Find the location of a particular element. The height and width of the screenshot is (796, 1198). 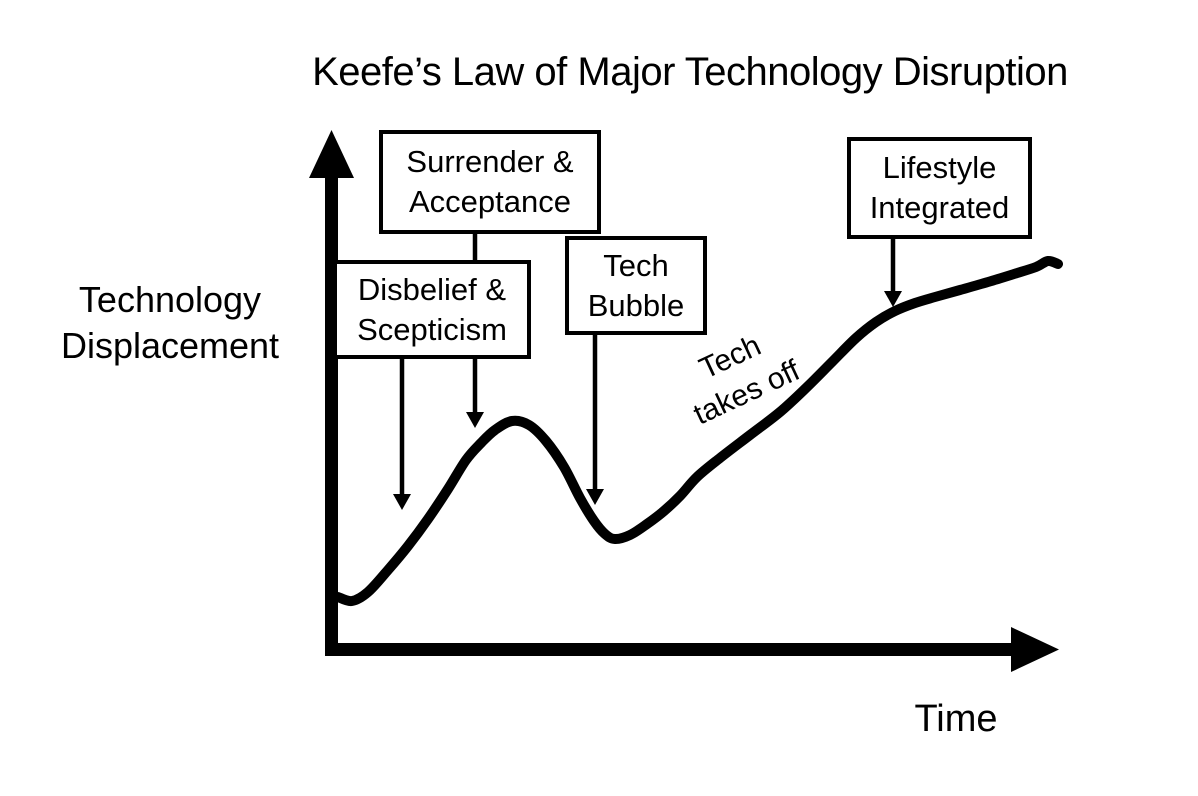

callout-surrender-acceptance: Surrender & Acceptance is located at coordinates (490, 182).